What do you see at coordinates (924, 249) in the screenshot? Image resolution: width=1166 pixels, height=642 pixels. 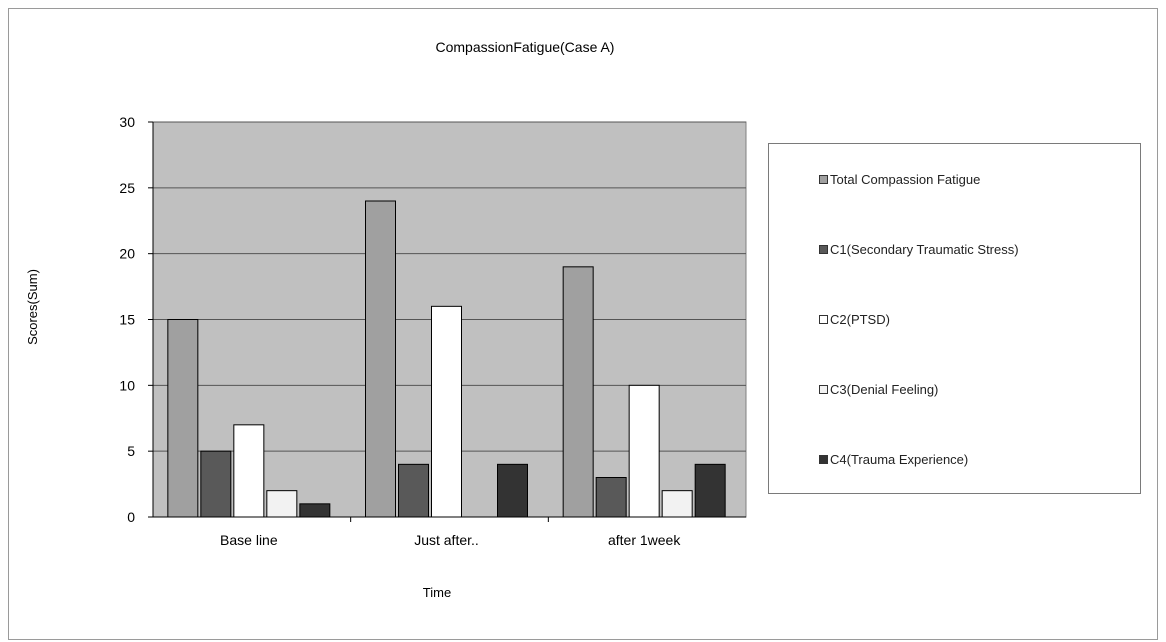 I see `legend-label: C1(Secondary Traumatic Stress)` at bounding box center [924, 249].